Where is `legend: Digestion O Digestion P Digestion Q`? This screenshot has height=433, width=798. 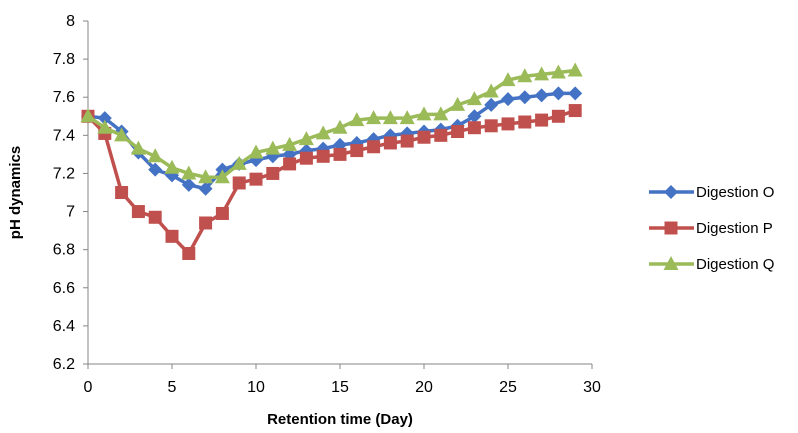 legend: Digestion O Digestion P Digestion Q is located at coordinates (711, 228).